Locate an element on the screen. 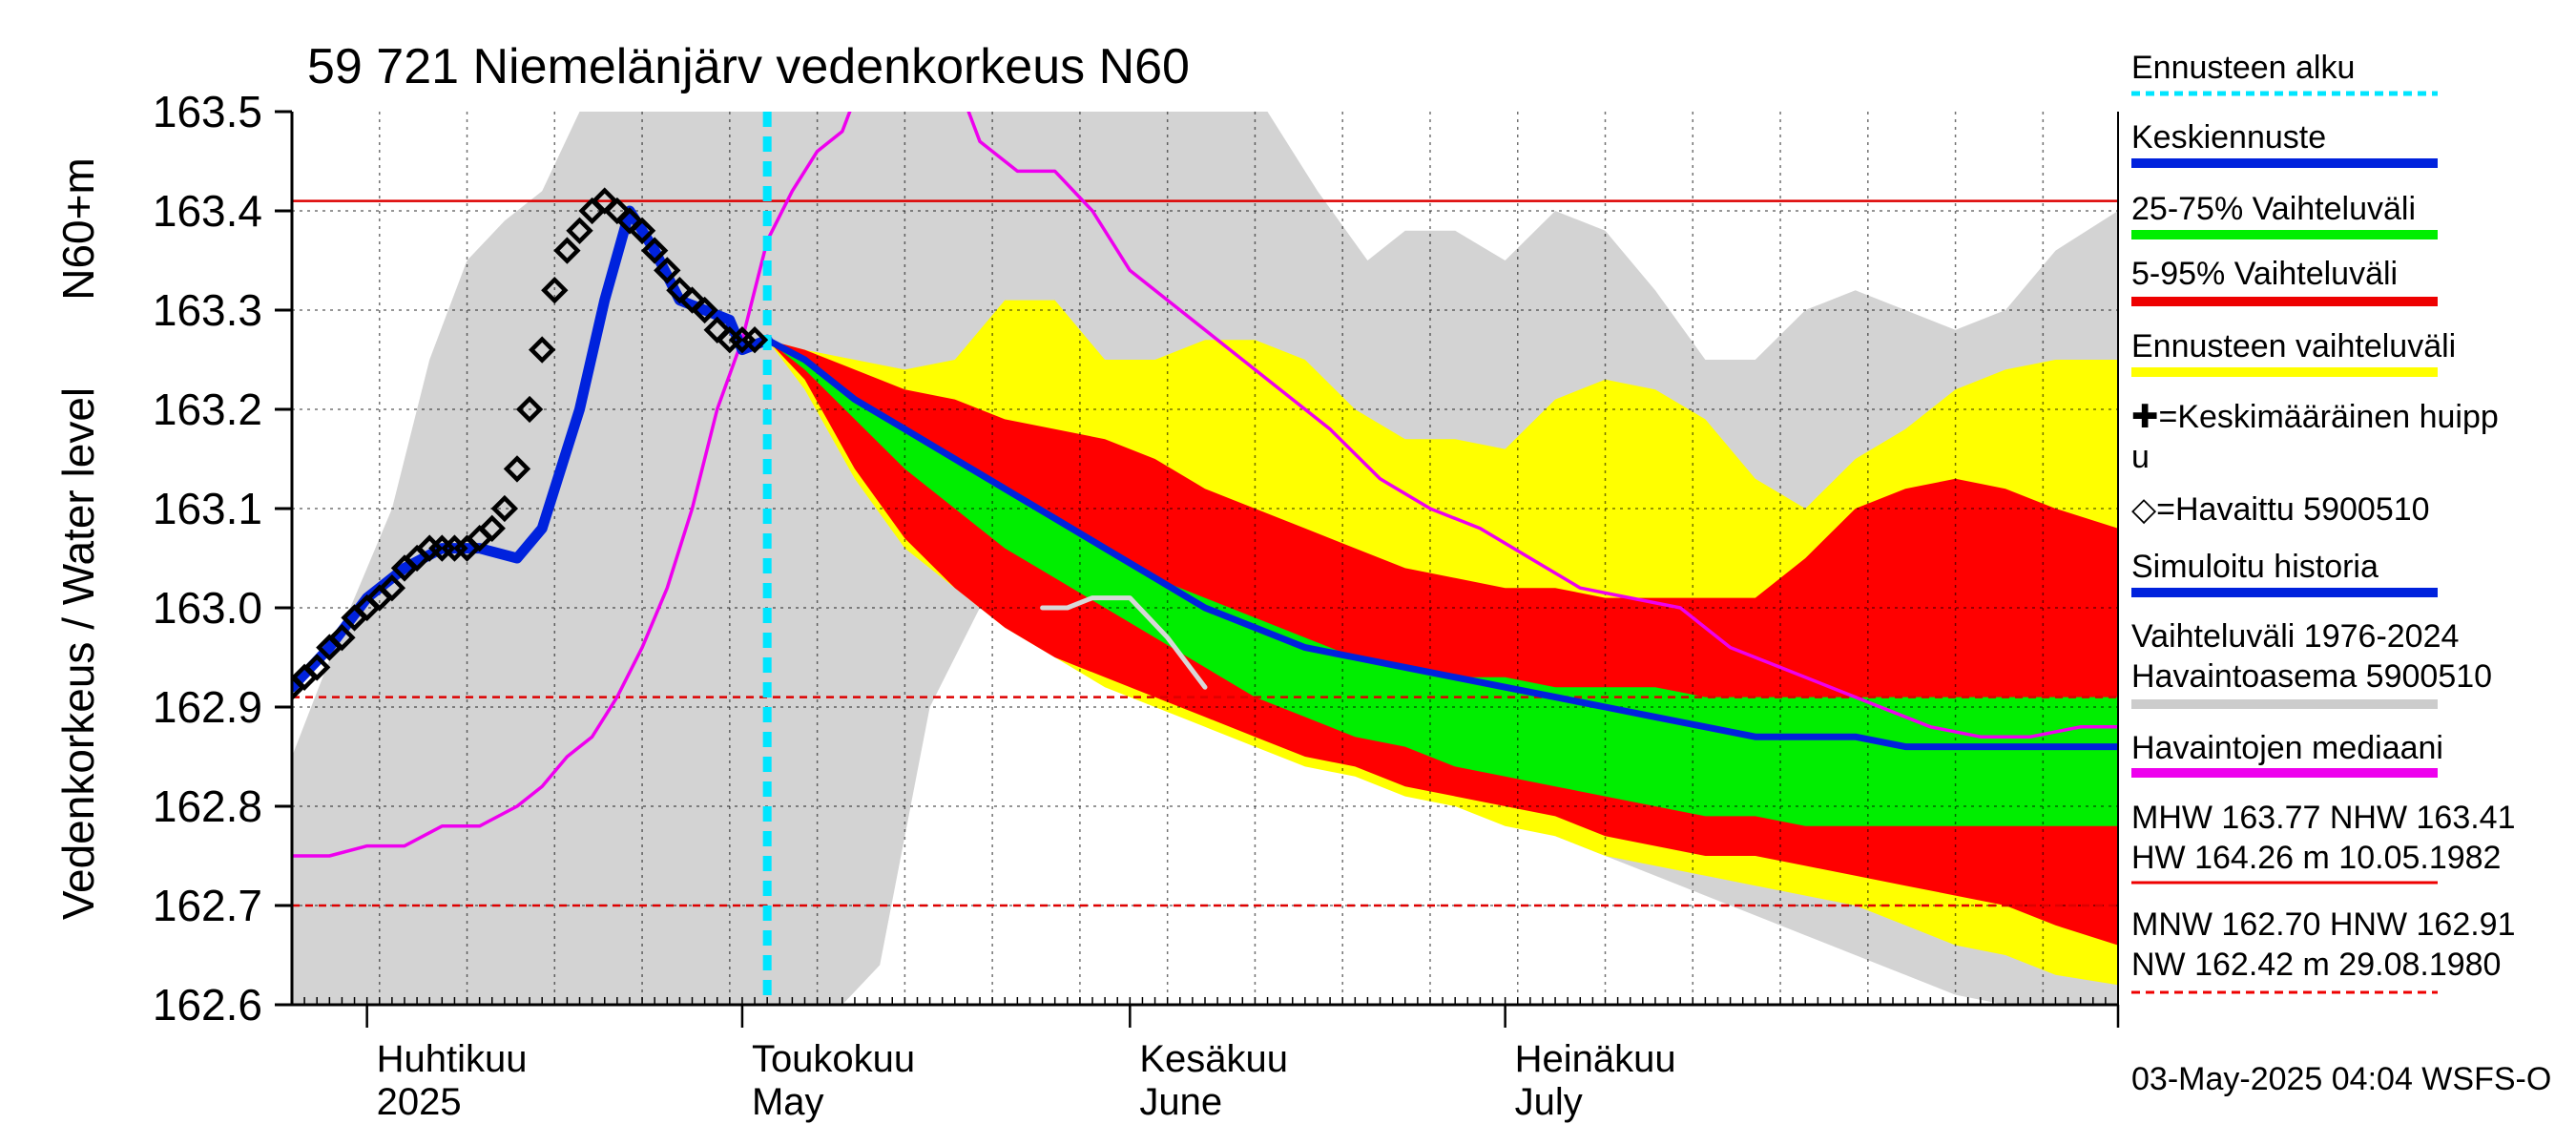 This screenshot has height=1145, width=2576. x-month-label: Toukokuu is located at coordinates (833, 1059).